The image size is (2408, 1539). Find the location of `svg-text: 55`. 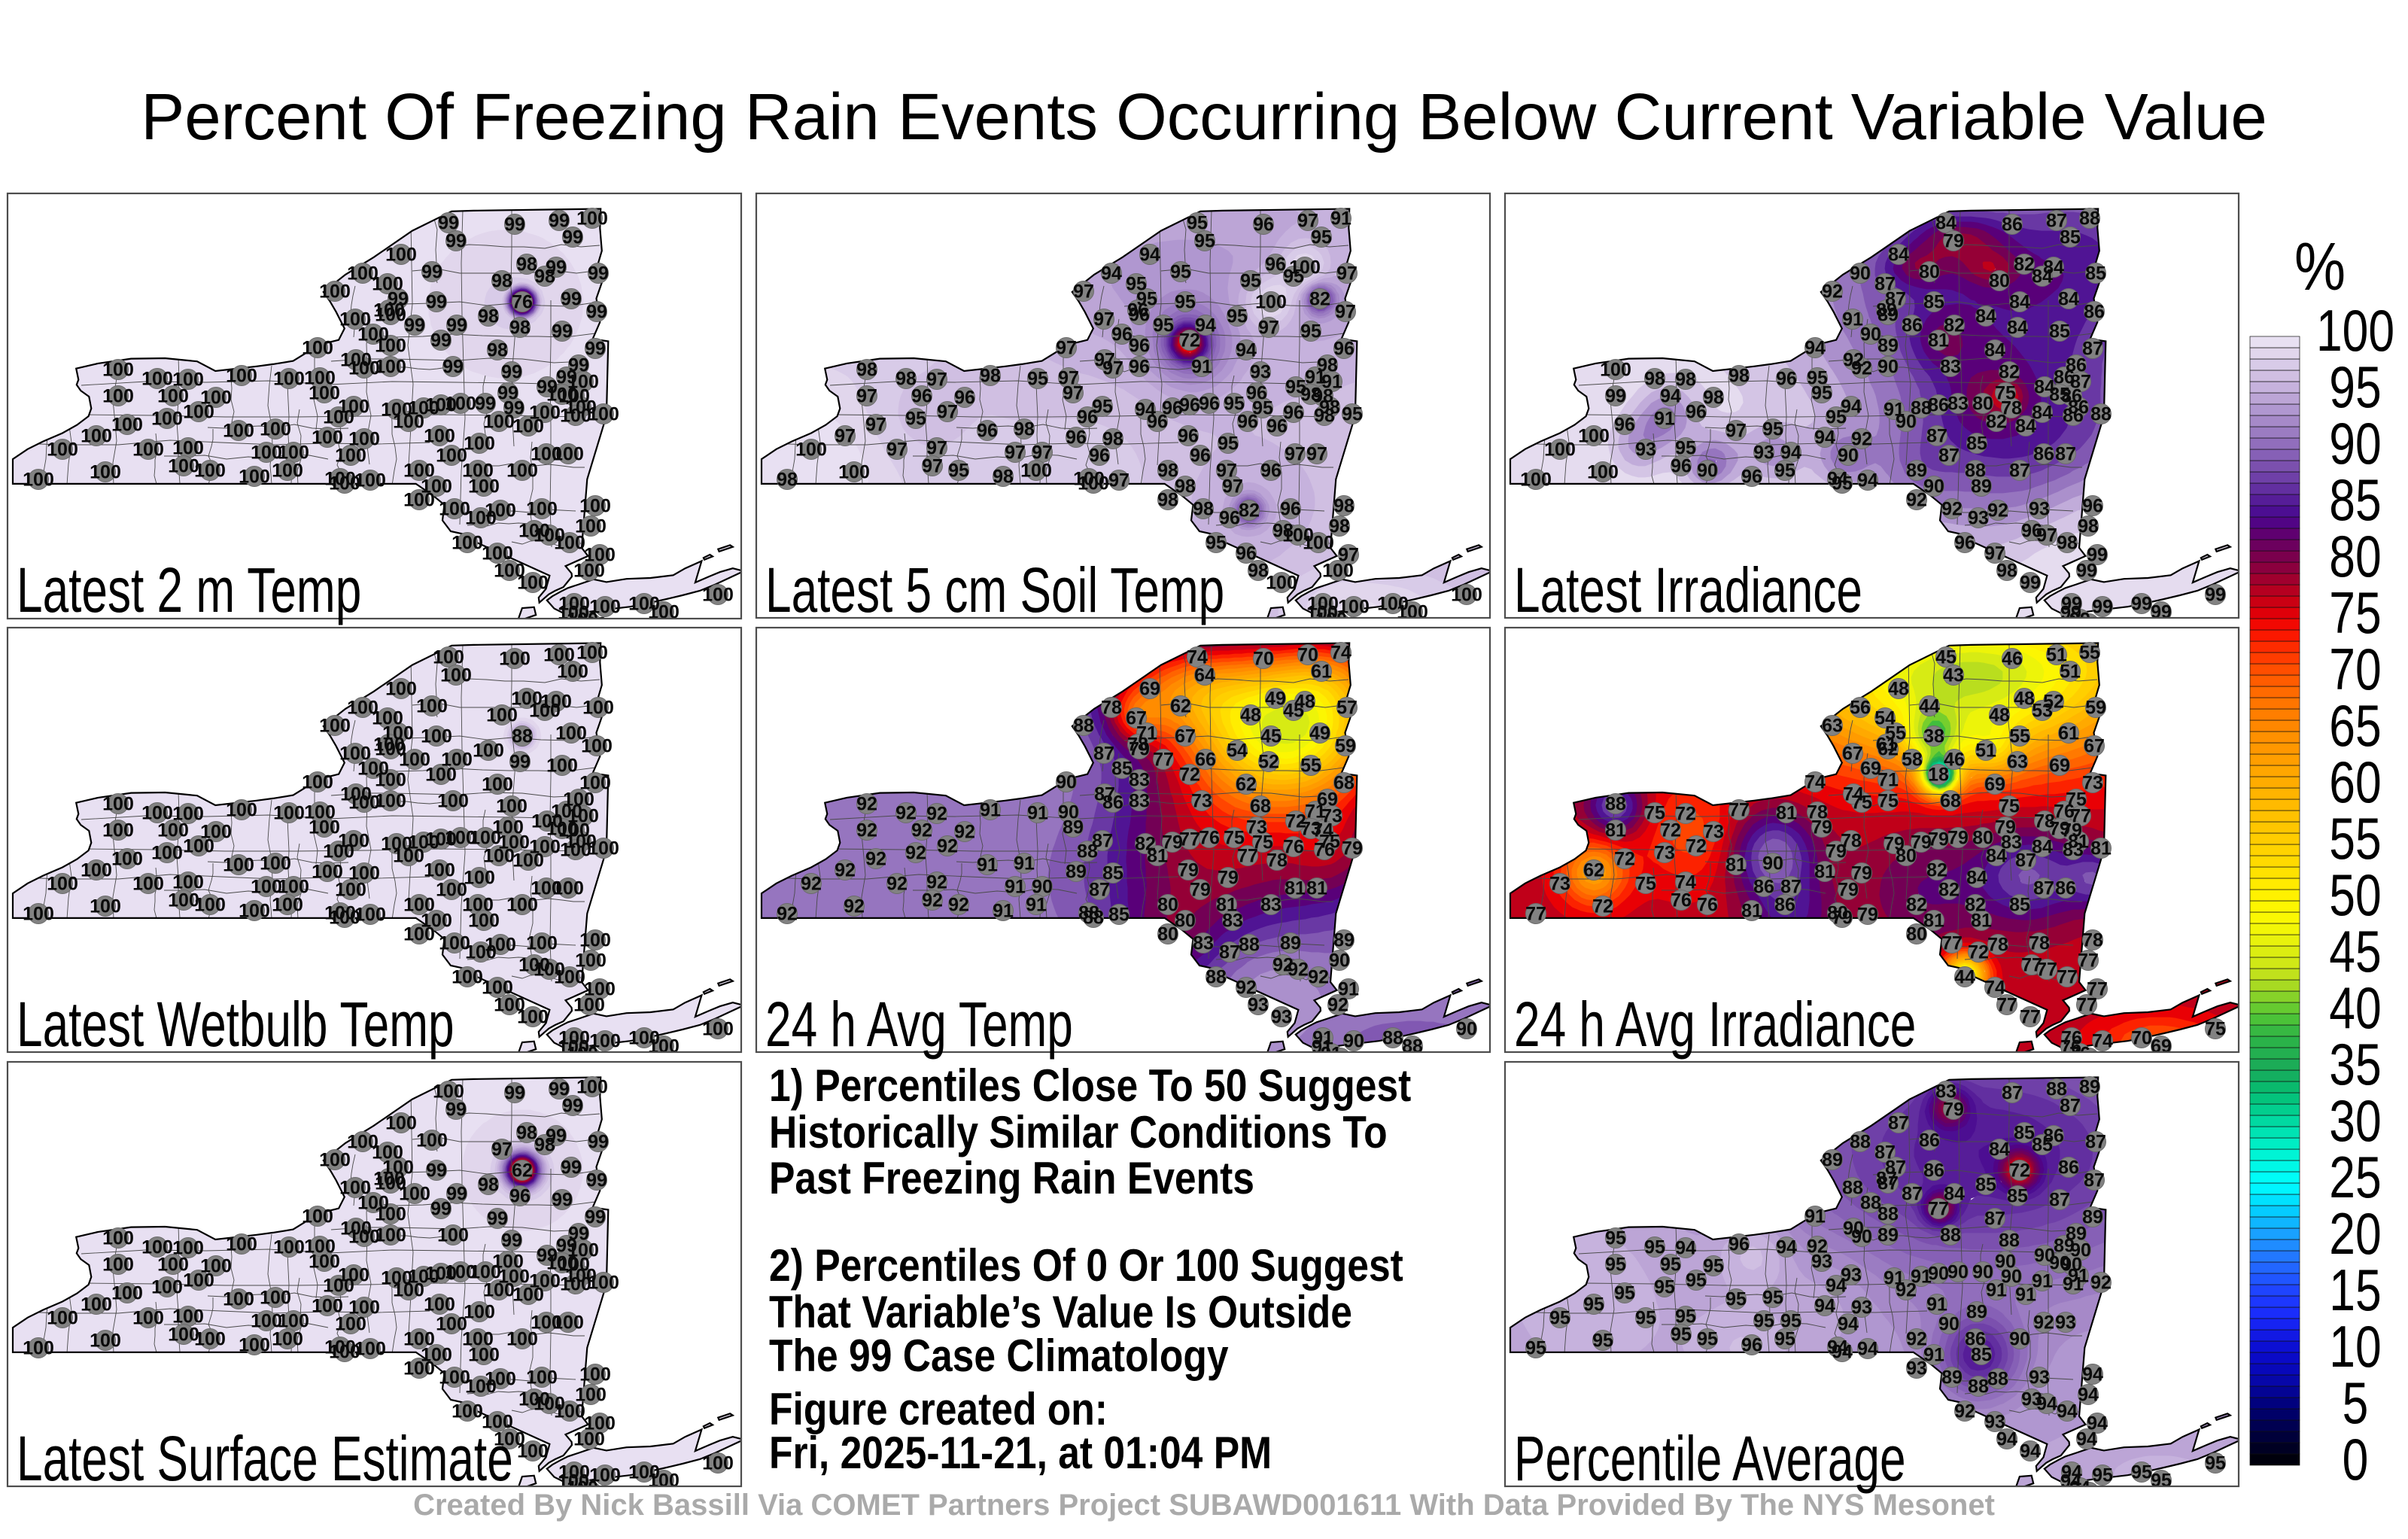

svg-text: 55 is located at coordinates (2019, 736).